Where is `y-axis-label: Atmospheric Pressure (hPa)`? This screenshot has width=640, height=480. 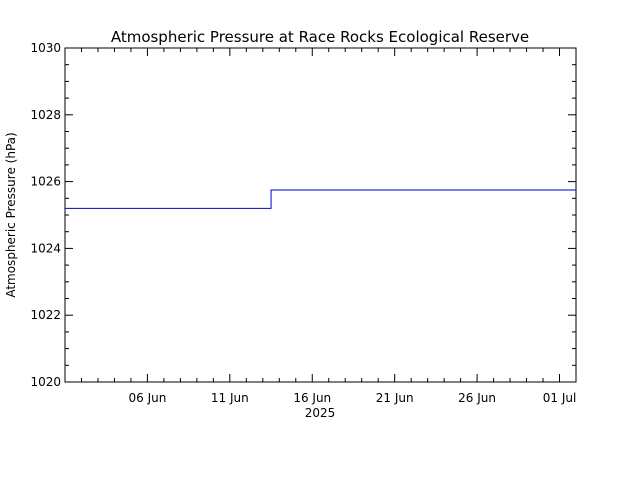
y-axis-label: Atmospheric Pressure (hPa) is located at coordinates (11, 214).